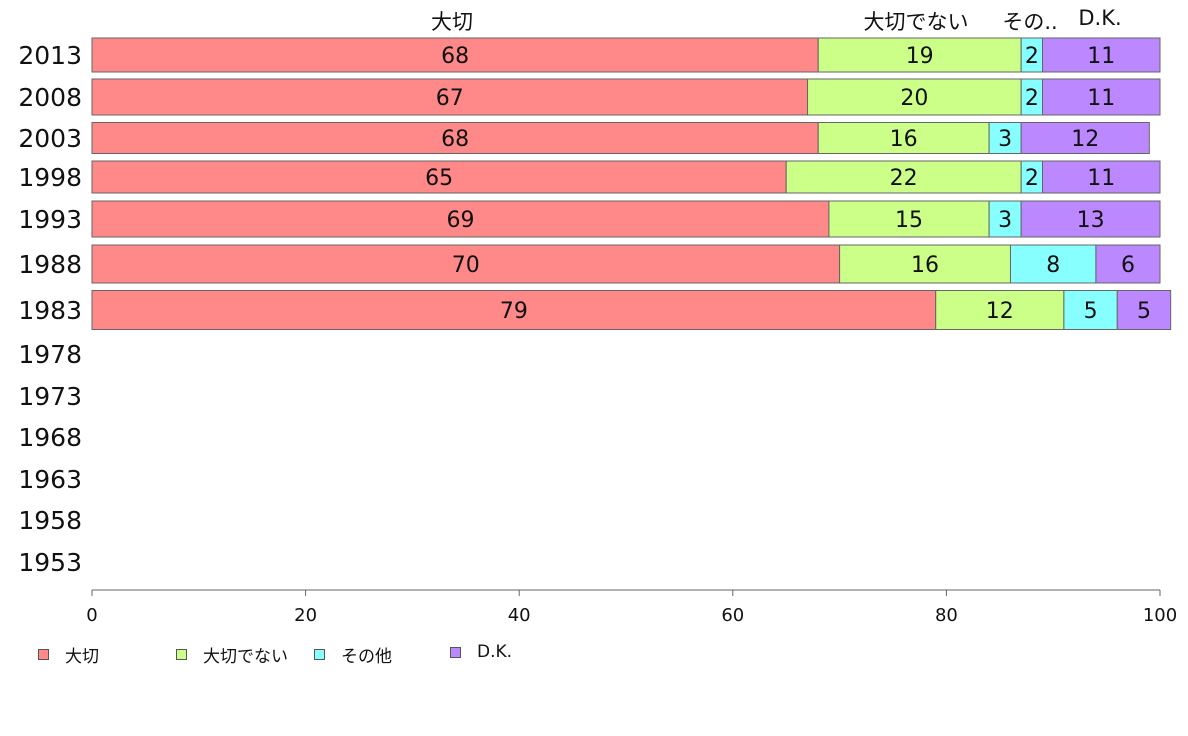  I want to click on legend-swatch-not-important, so click(181, 654).